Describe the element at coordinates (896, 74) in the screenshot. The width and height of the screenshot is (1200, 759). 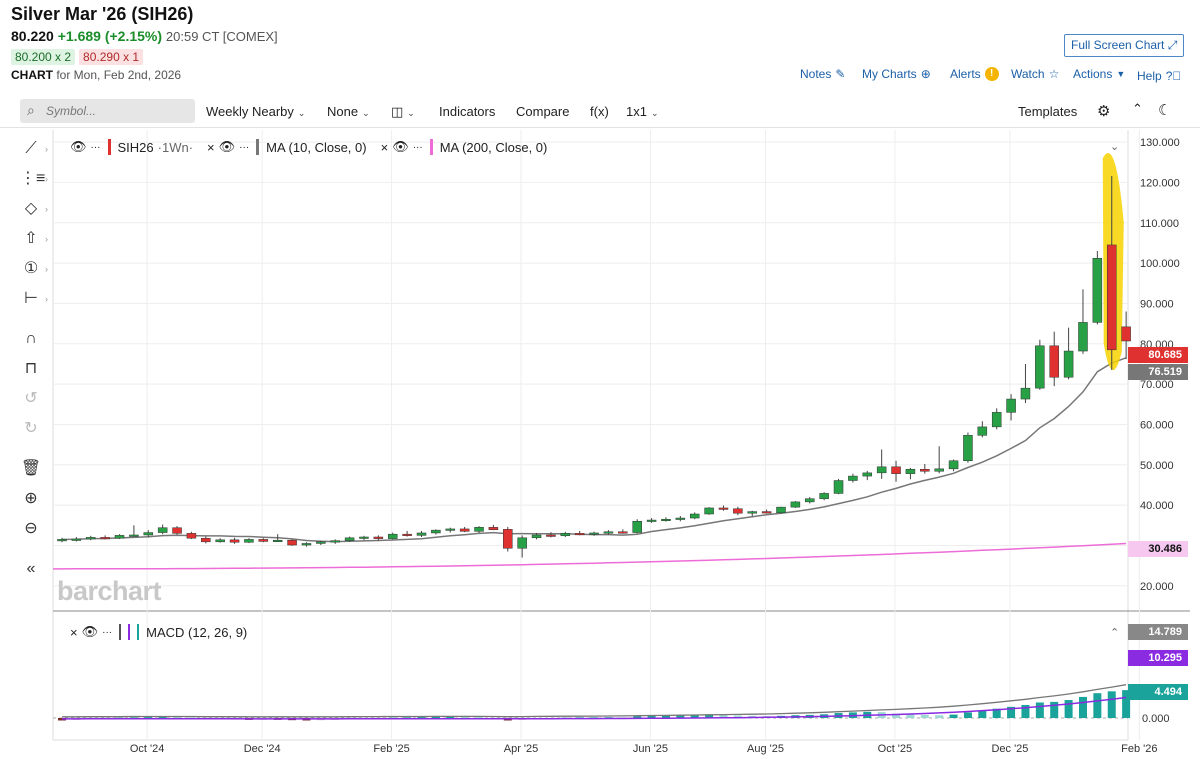
I see `my-charts-link: My Charts ⊕` at that location.